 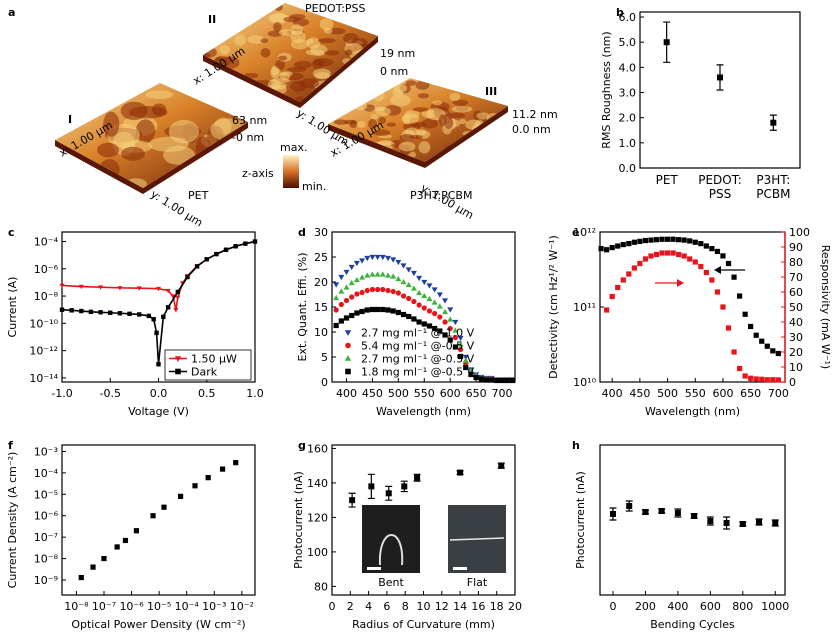 I want to click on y-tick-label: 100, so click(x=317, y=552).